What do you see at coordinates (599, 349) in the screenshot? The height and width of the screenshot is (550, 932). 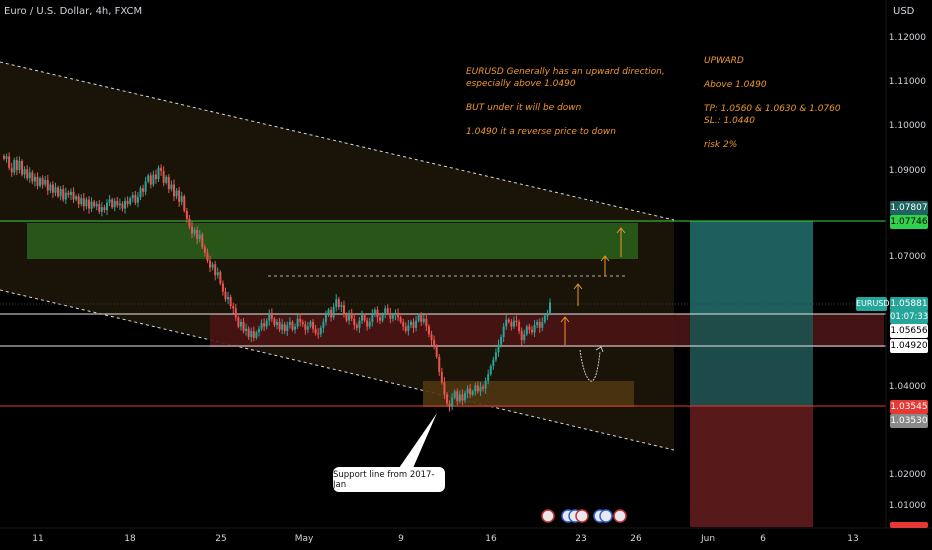 I see `projection-curve-head` at bounding box center [599, 349].